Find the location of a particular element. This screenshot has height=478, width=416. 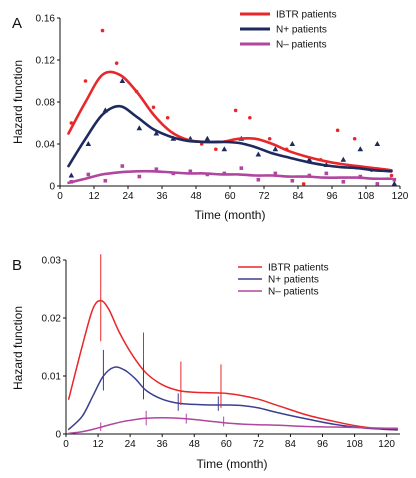

panel-a-y-label: Hazard function is located at coordinates (18, 102).